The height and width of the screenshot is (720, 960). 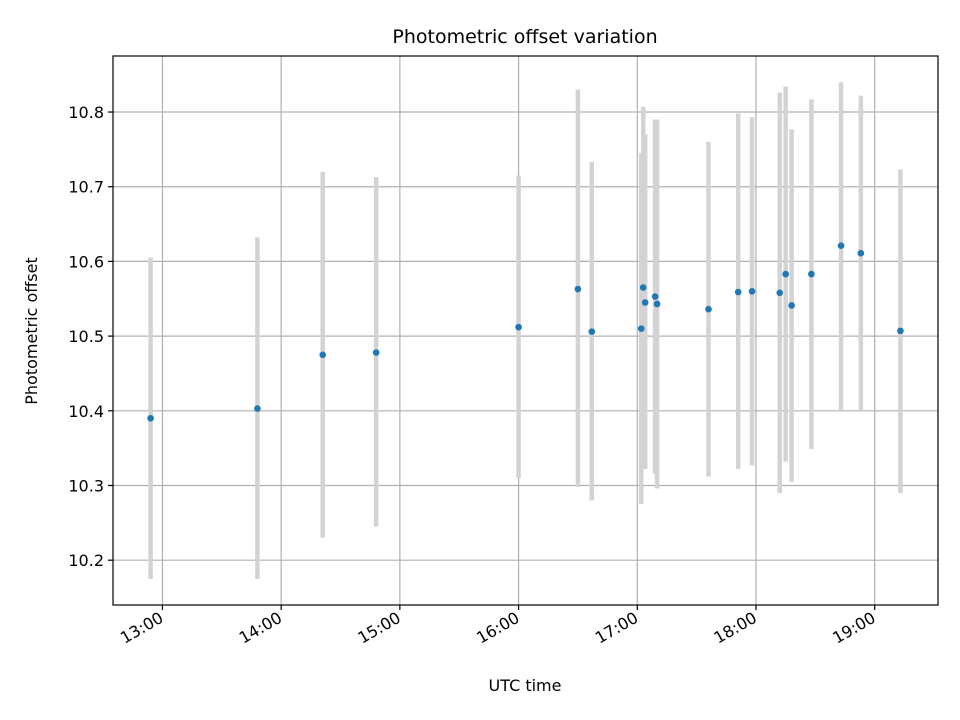 What do you see at coordinates (616, 628) in the screenshot?
I see `x-tick-label: 17:00` at bounding box center [616, 628].